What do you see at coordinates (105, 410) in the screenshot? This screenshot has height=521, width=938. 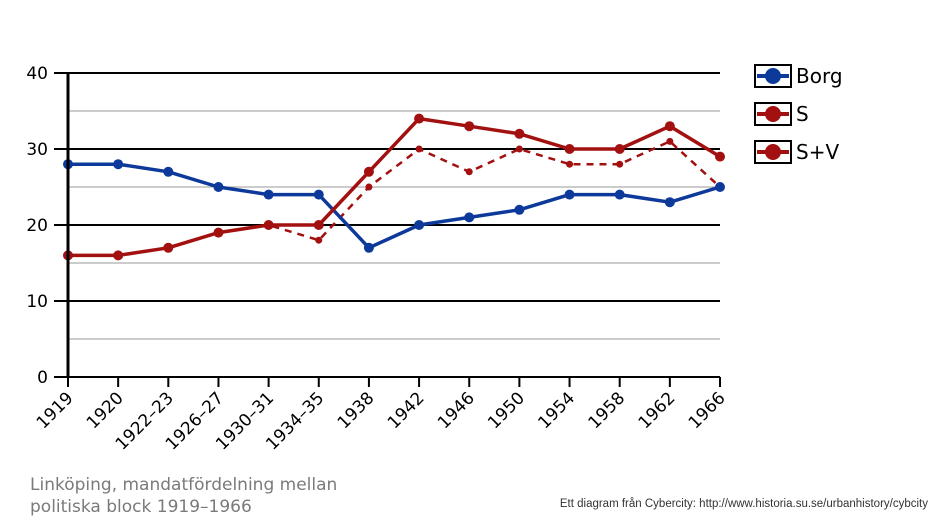 I see `x-tick-label: 1920` at bounding box center [105, 410].